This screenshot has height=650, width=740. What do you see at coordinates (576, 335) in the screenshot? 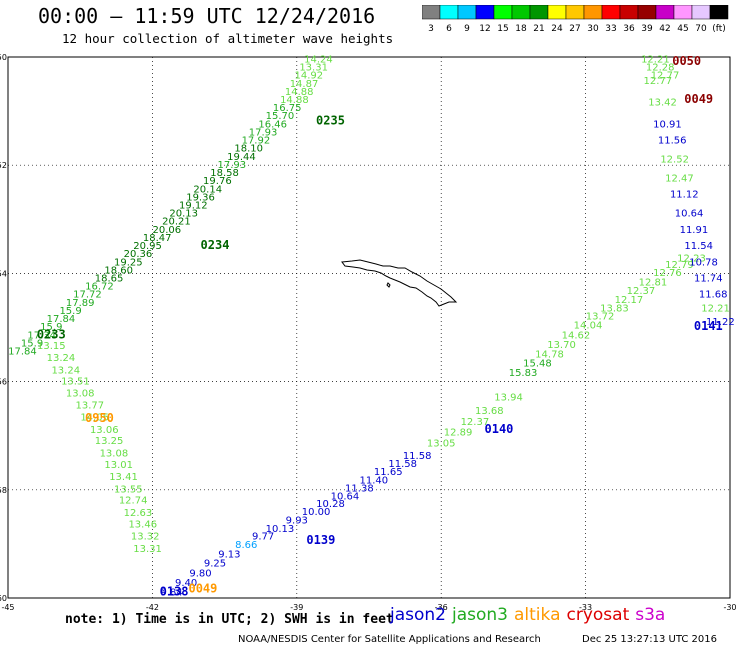
I see `wave-height-value: 14.62` at bounding box center [576, 335].